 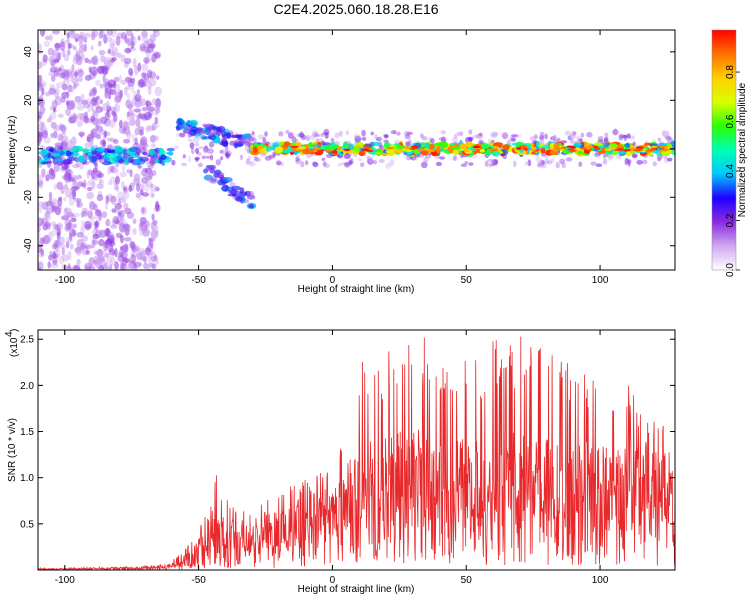 What do you see at coordinates (198, 580) in the screenshot?
I see `x-tick-label: -50` at bounding box center [198, 580].